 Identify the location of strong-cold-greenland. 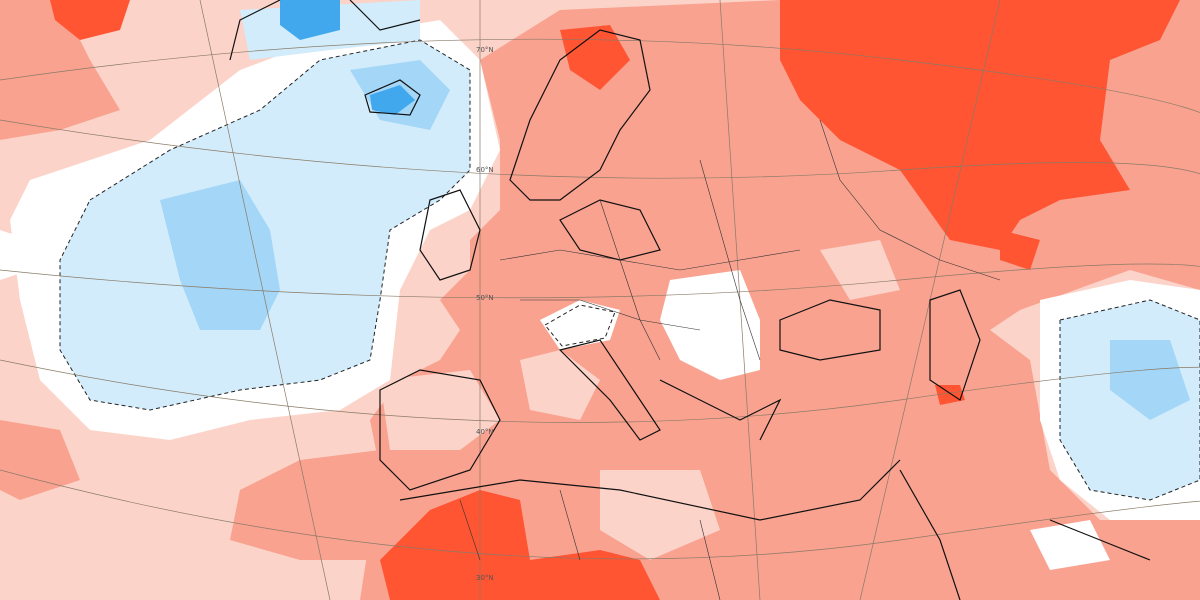
(310, 20).